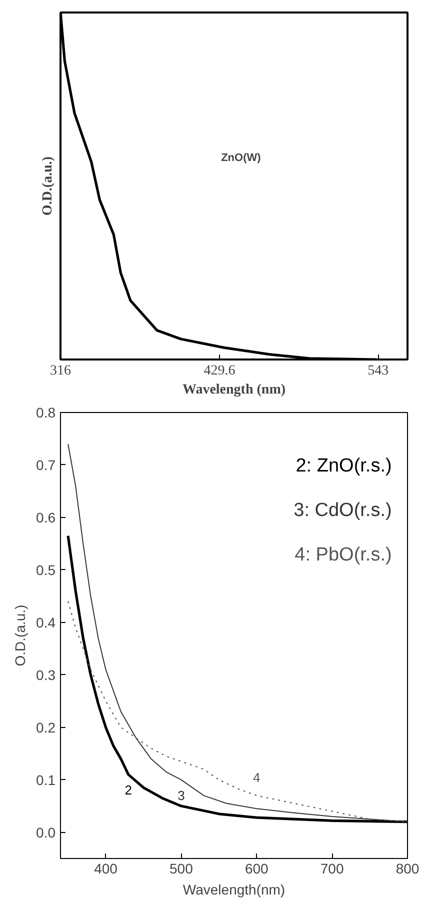 This screenshot has height=903, width=427. I want to click on y-tick-label: 0.6, so click(46, 517).